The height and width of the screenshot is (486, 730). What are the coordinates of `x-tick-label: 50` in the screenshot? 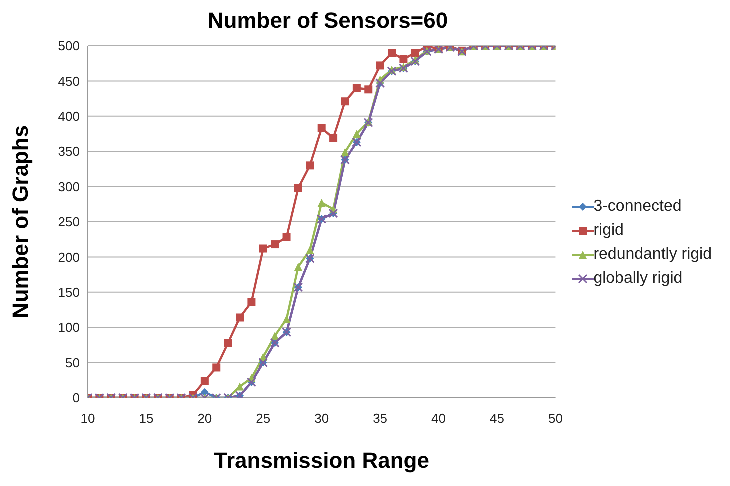 It's located at (555, 418).